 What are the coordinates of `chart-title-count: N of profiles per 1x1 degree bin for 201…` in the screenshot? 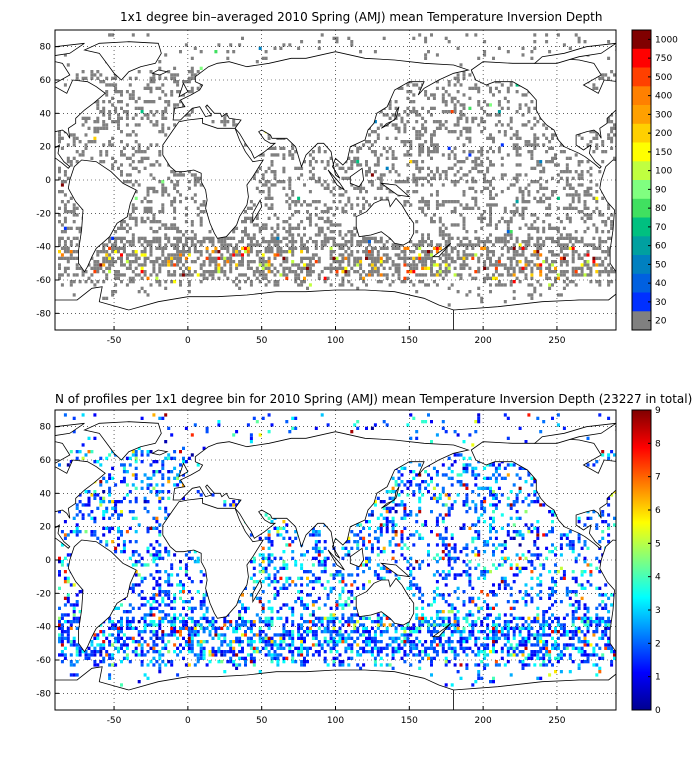 It's located at (374, 399).